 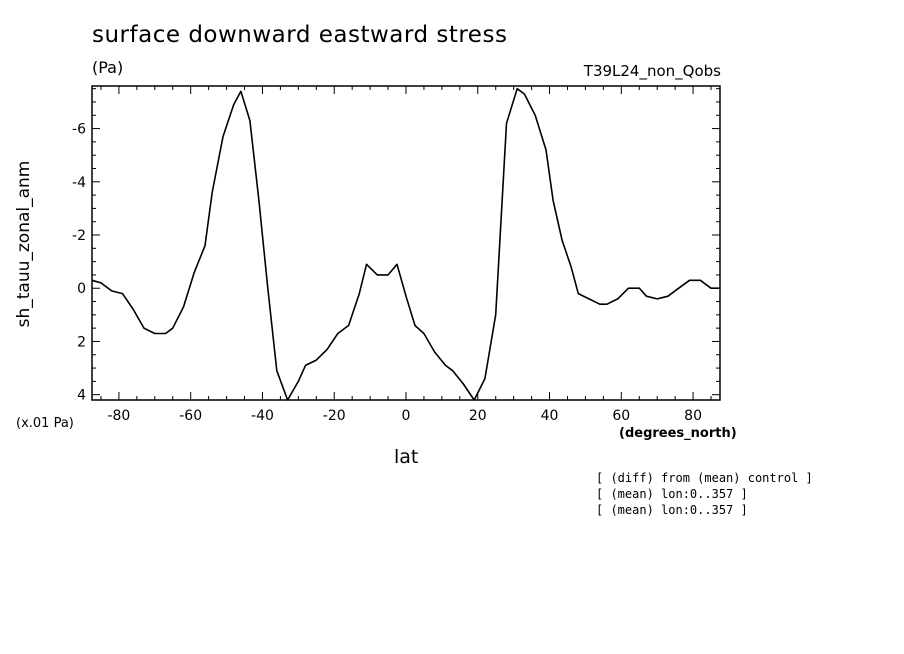 What do you see at coordinates (693, 416) in the screenshot?
I see `x-tick-label: 80` at bounding box center [693, 416].